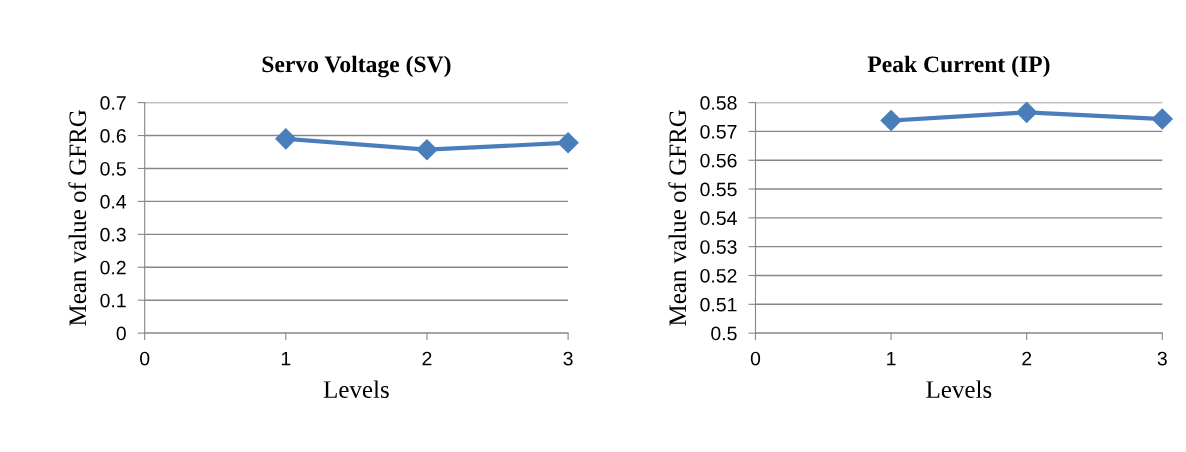  What do you see at coordinates (718, 131) in the screenshot?
I see `y-tick-label: 0.57` at bounding box center [718, 131].